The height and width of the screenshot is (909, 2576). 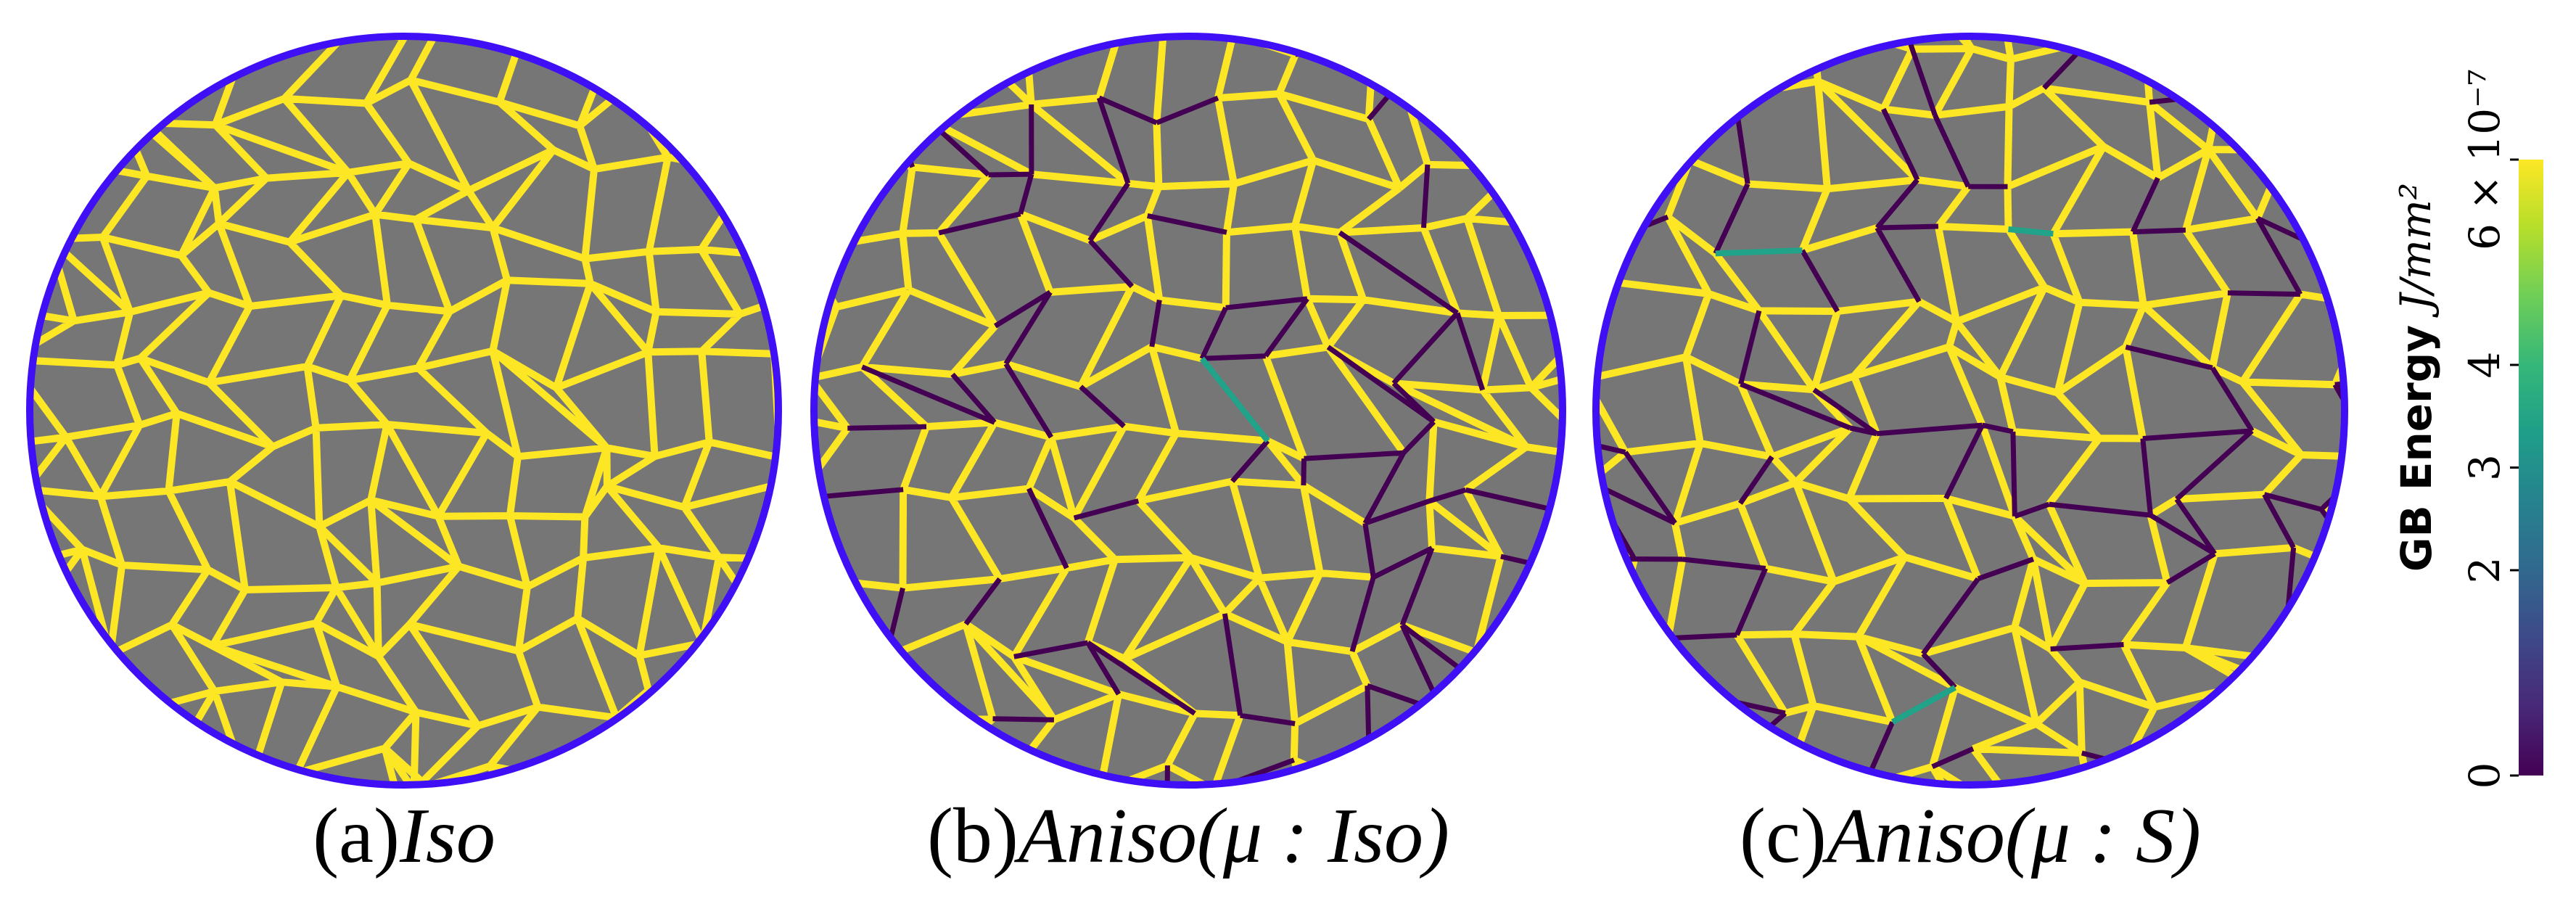 I want to click on panel-caption: (a)Iso, so click(x=404, y=836).